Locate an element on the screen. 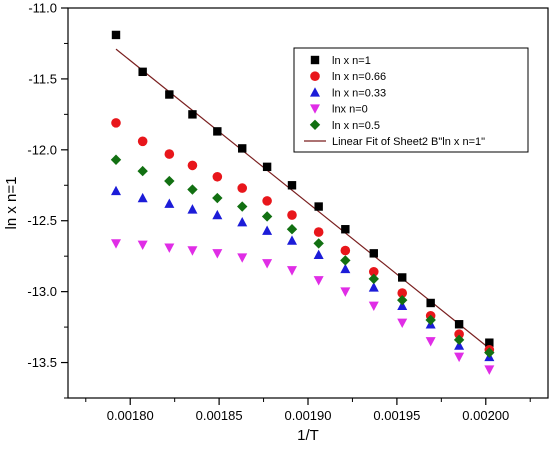  y-tick-label: -11.5 is located at coordinates (42, 78).